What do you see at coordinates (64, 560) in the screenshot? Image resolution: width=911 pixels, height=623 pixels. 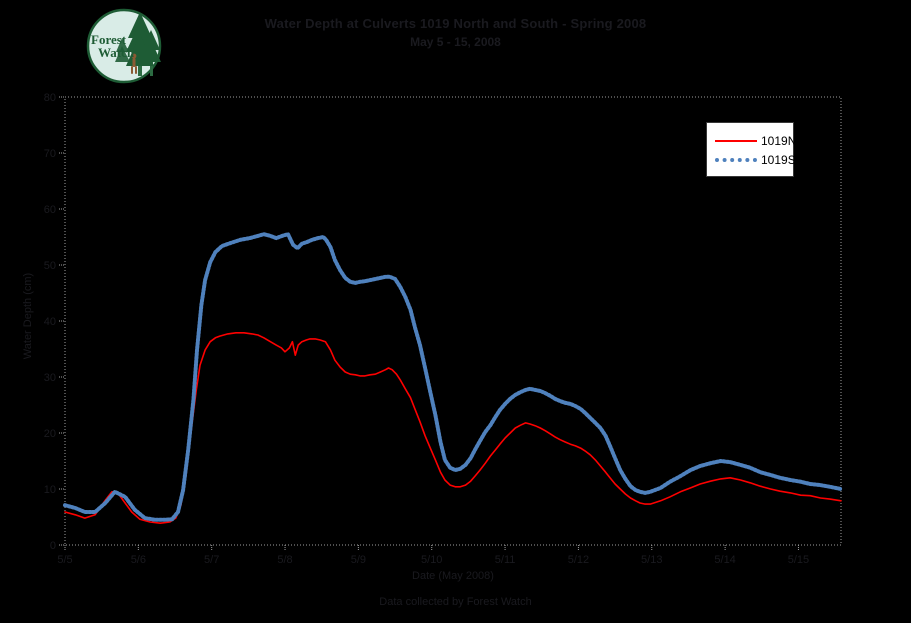 I see `x-tick-label: 5/5` at bounding box center [64, 560].